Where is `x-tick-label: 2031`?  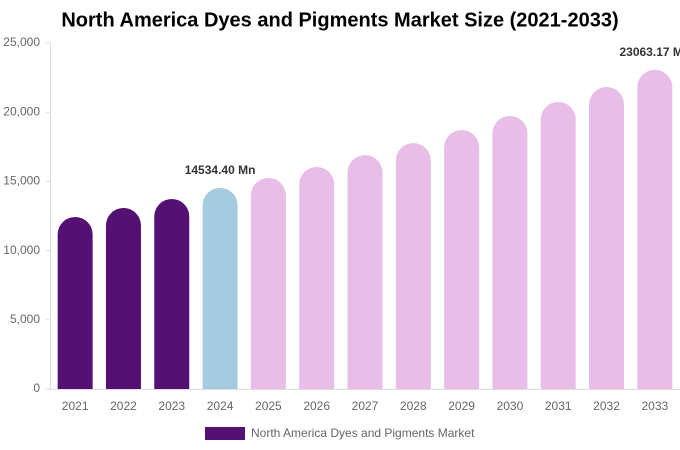
x-tick-label: 2031 is located at coordinates (558, 406).